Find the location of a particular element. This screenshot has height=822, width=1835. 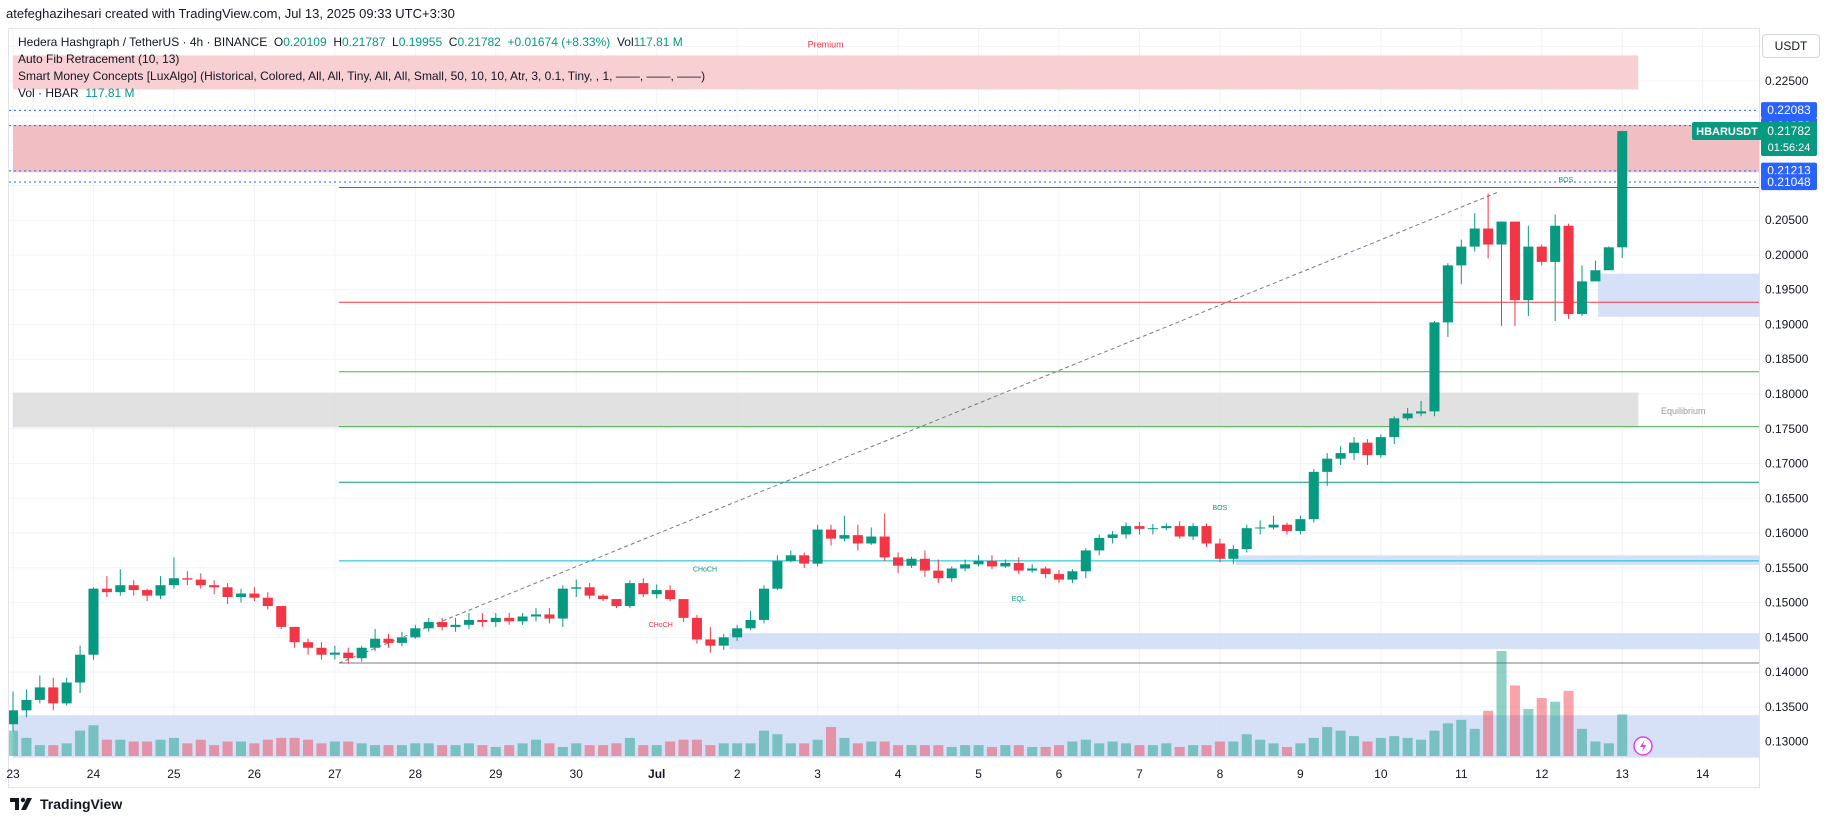

x-tick-label: 7 is located at coordinates (1139, 774).